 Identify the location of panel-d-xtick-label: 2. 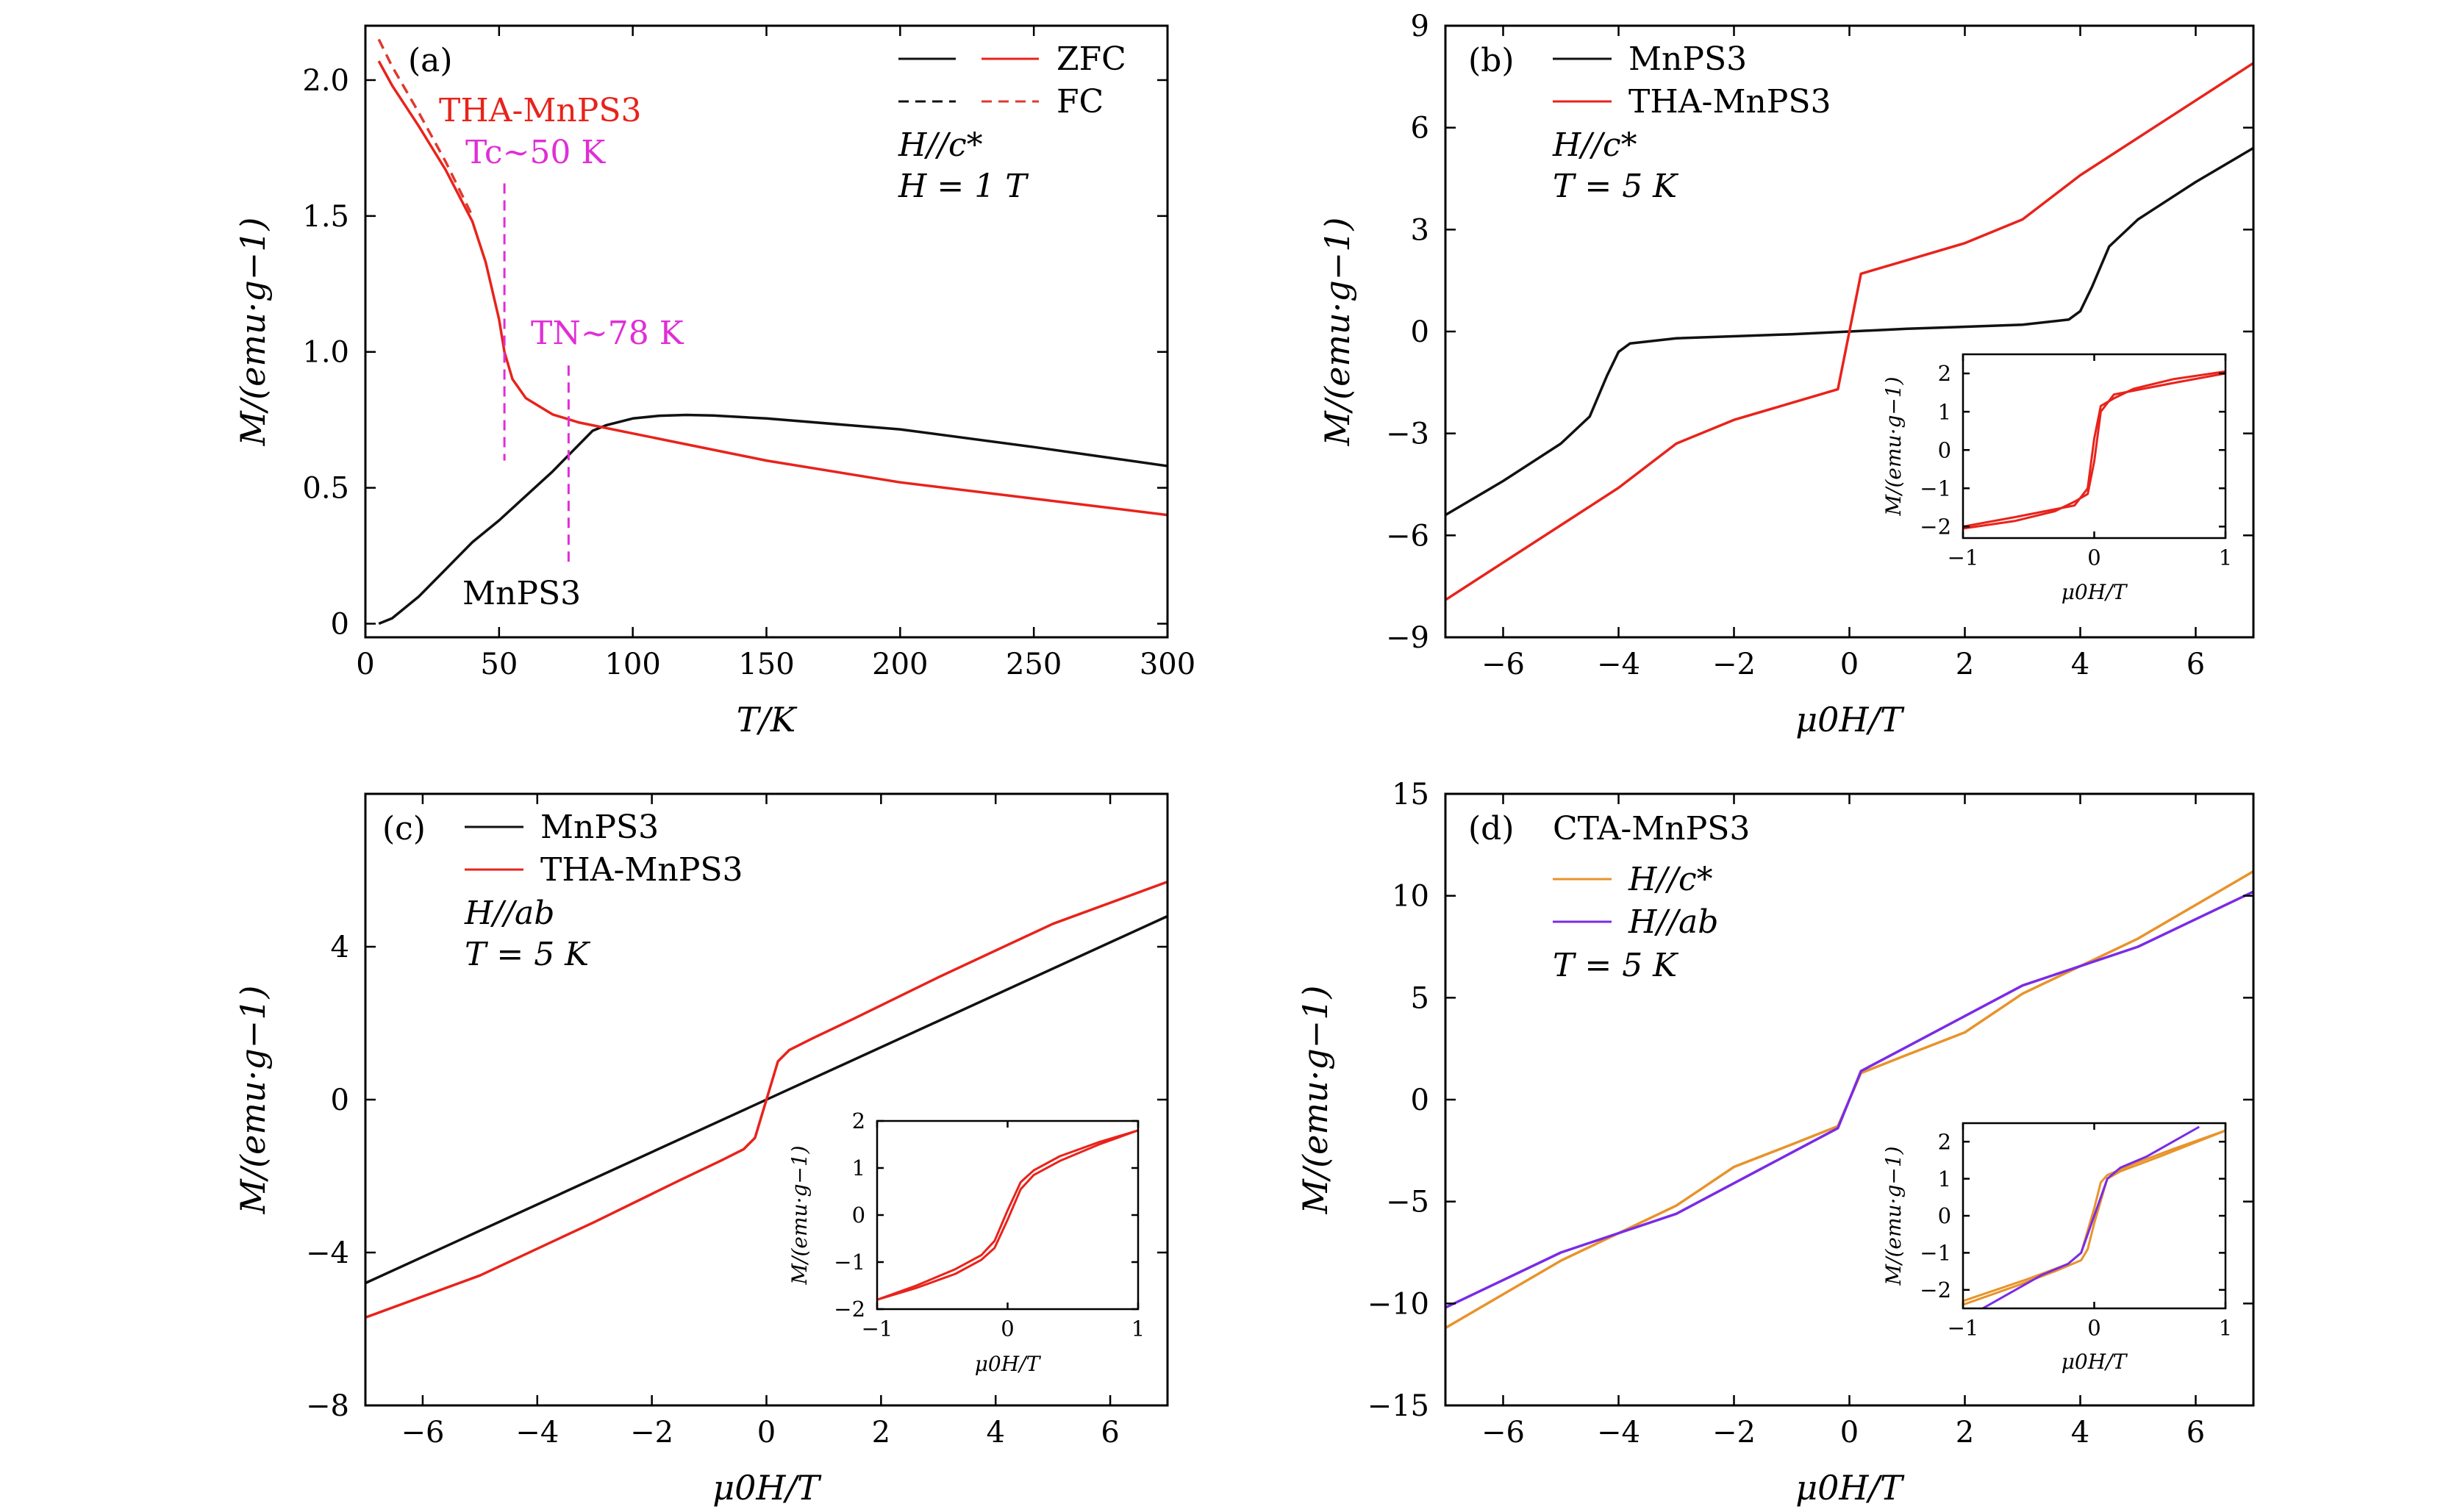
(1965, 1433).